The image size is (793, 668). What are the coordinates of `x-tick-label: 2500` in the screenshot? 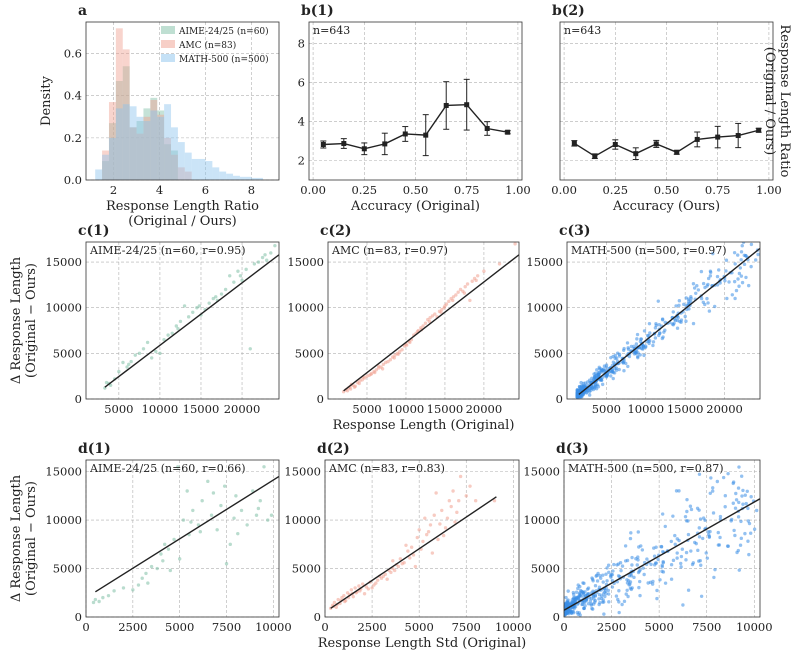 It's located at (611, 627).